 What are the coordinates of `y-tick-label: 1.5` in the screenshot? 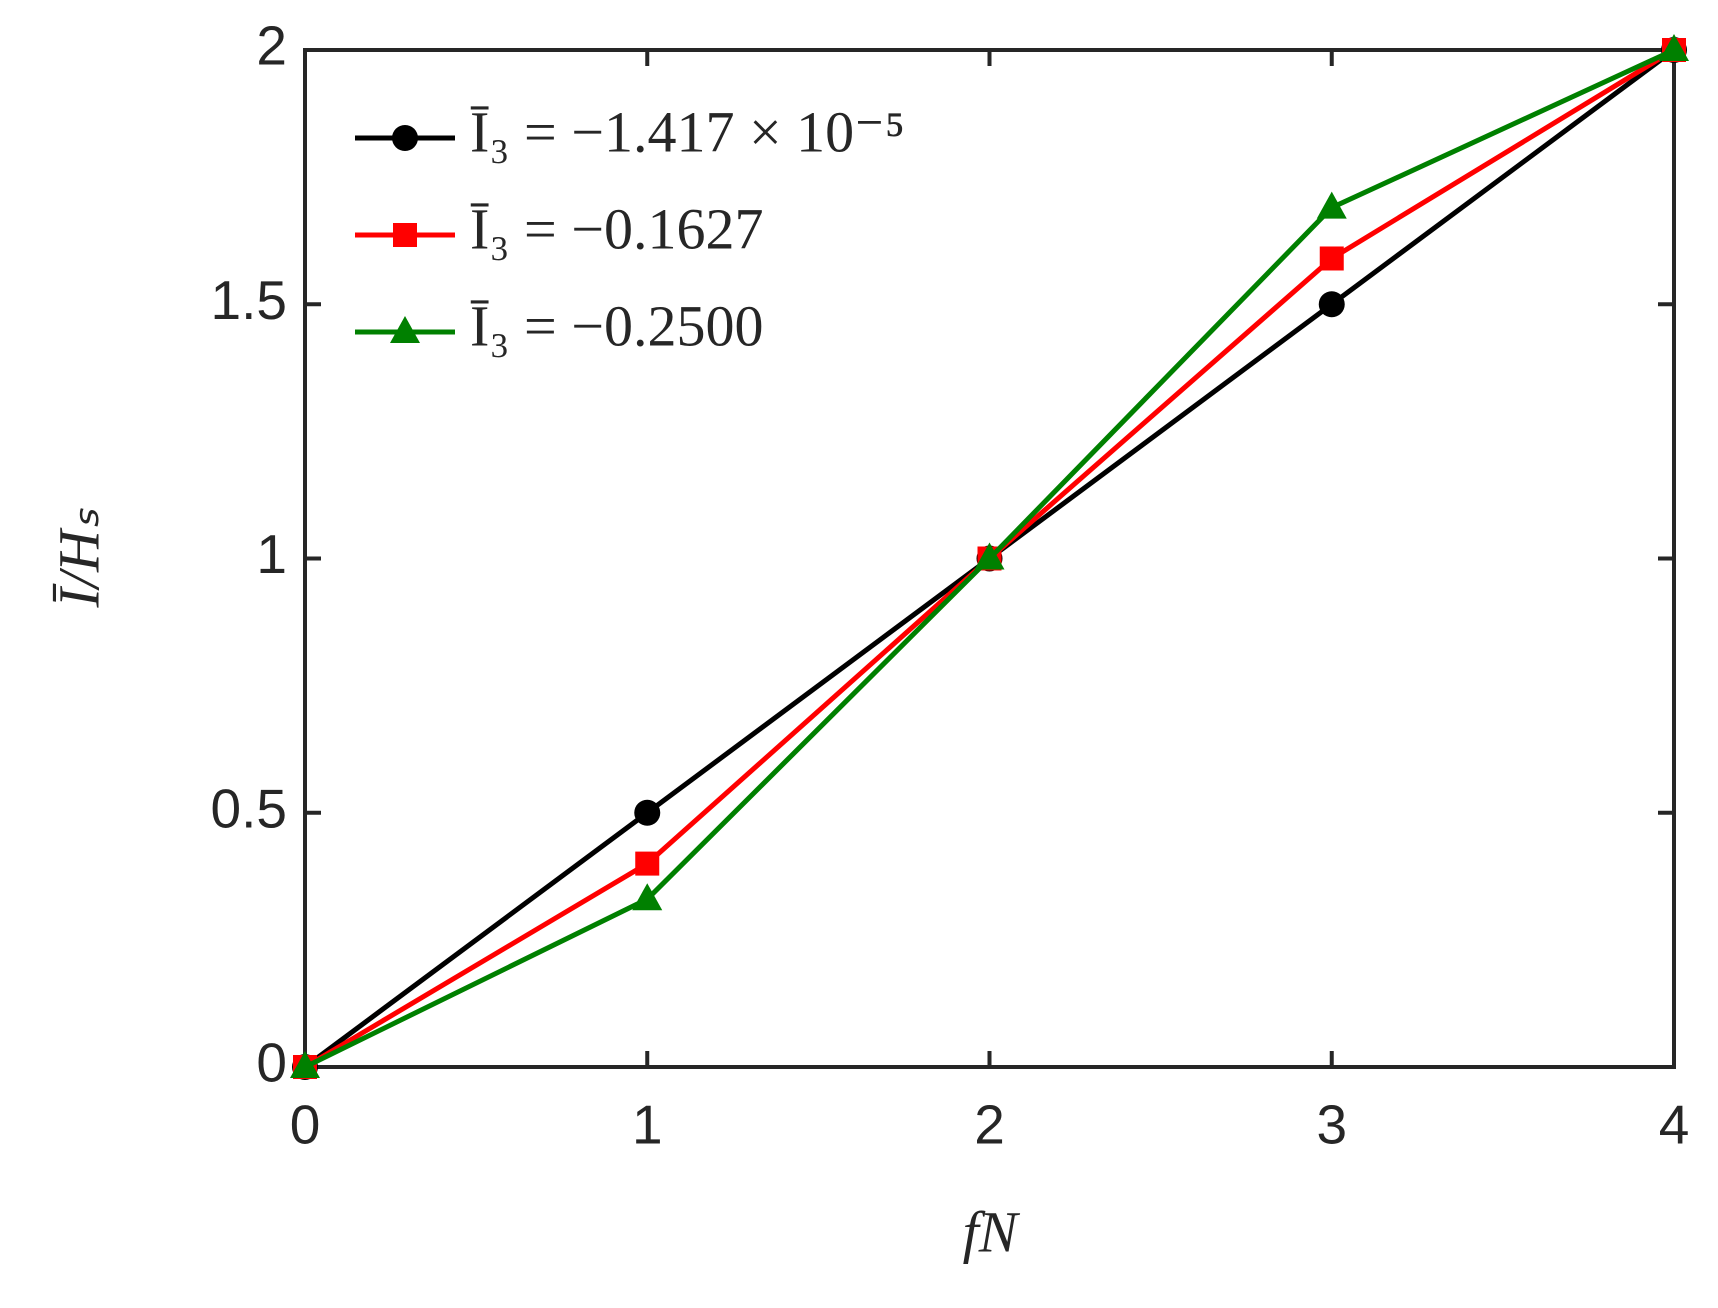 It's located at (249, 300).